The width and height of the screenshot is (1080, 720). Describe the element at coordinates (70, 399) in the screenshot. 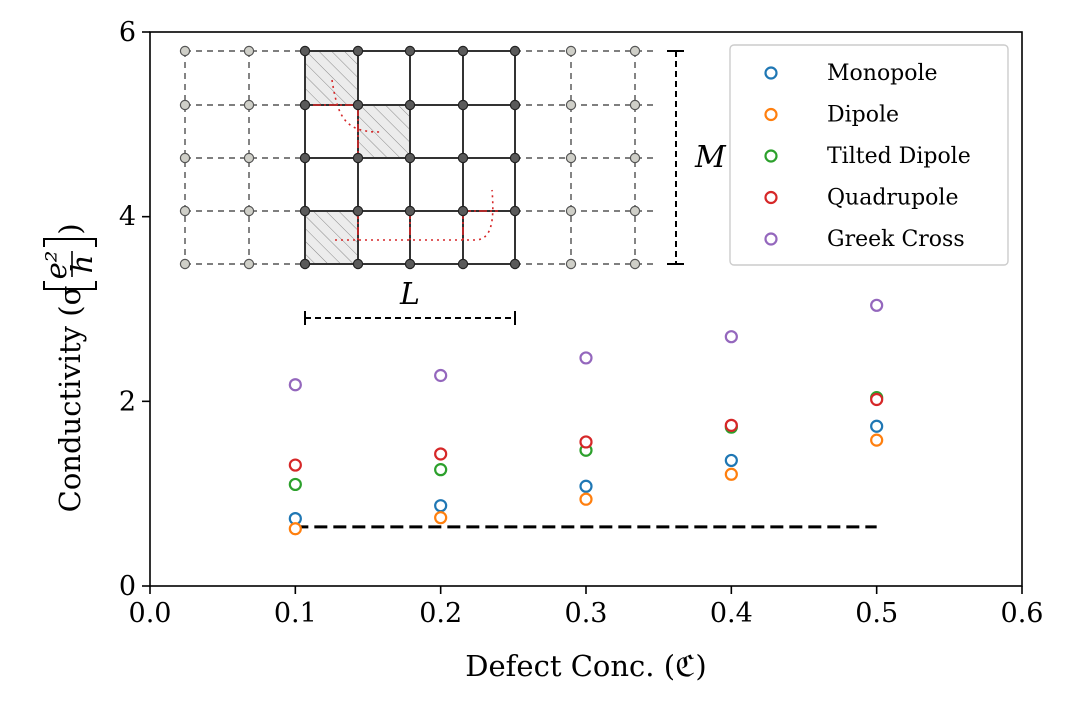

I see `y-axis-label-text: Conductivity (σ` at that location.